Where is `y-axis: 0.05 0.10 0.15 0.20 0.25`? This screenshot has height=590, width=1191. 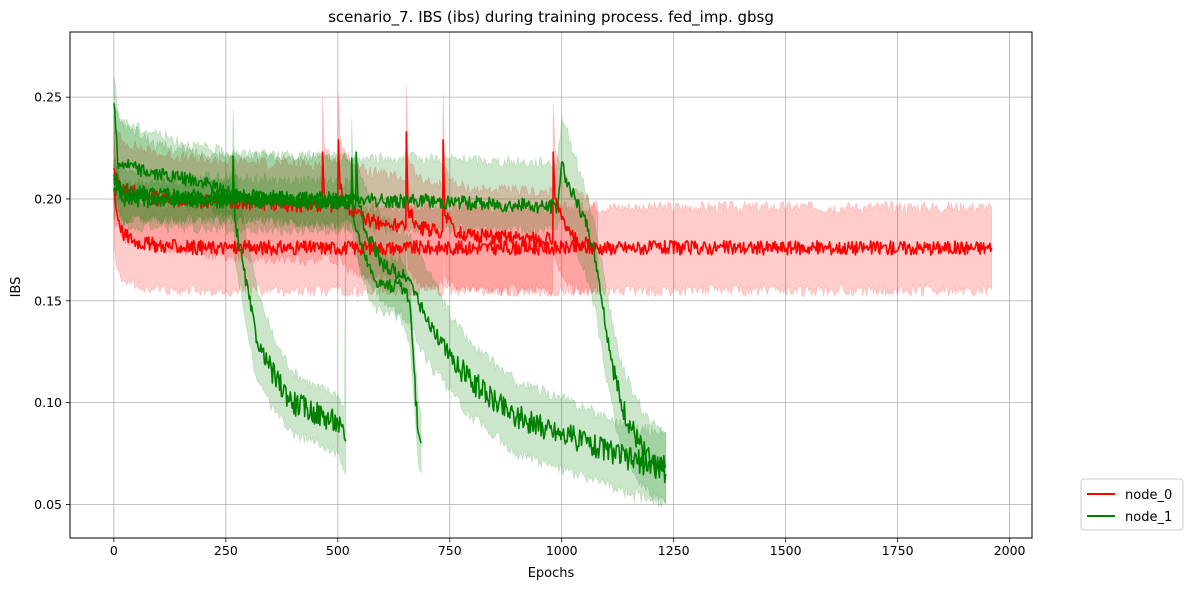
y-axis: 0.05 0.10 0.15 0.20 0.25 is located at coordinates (52, 301).